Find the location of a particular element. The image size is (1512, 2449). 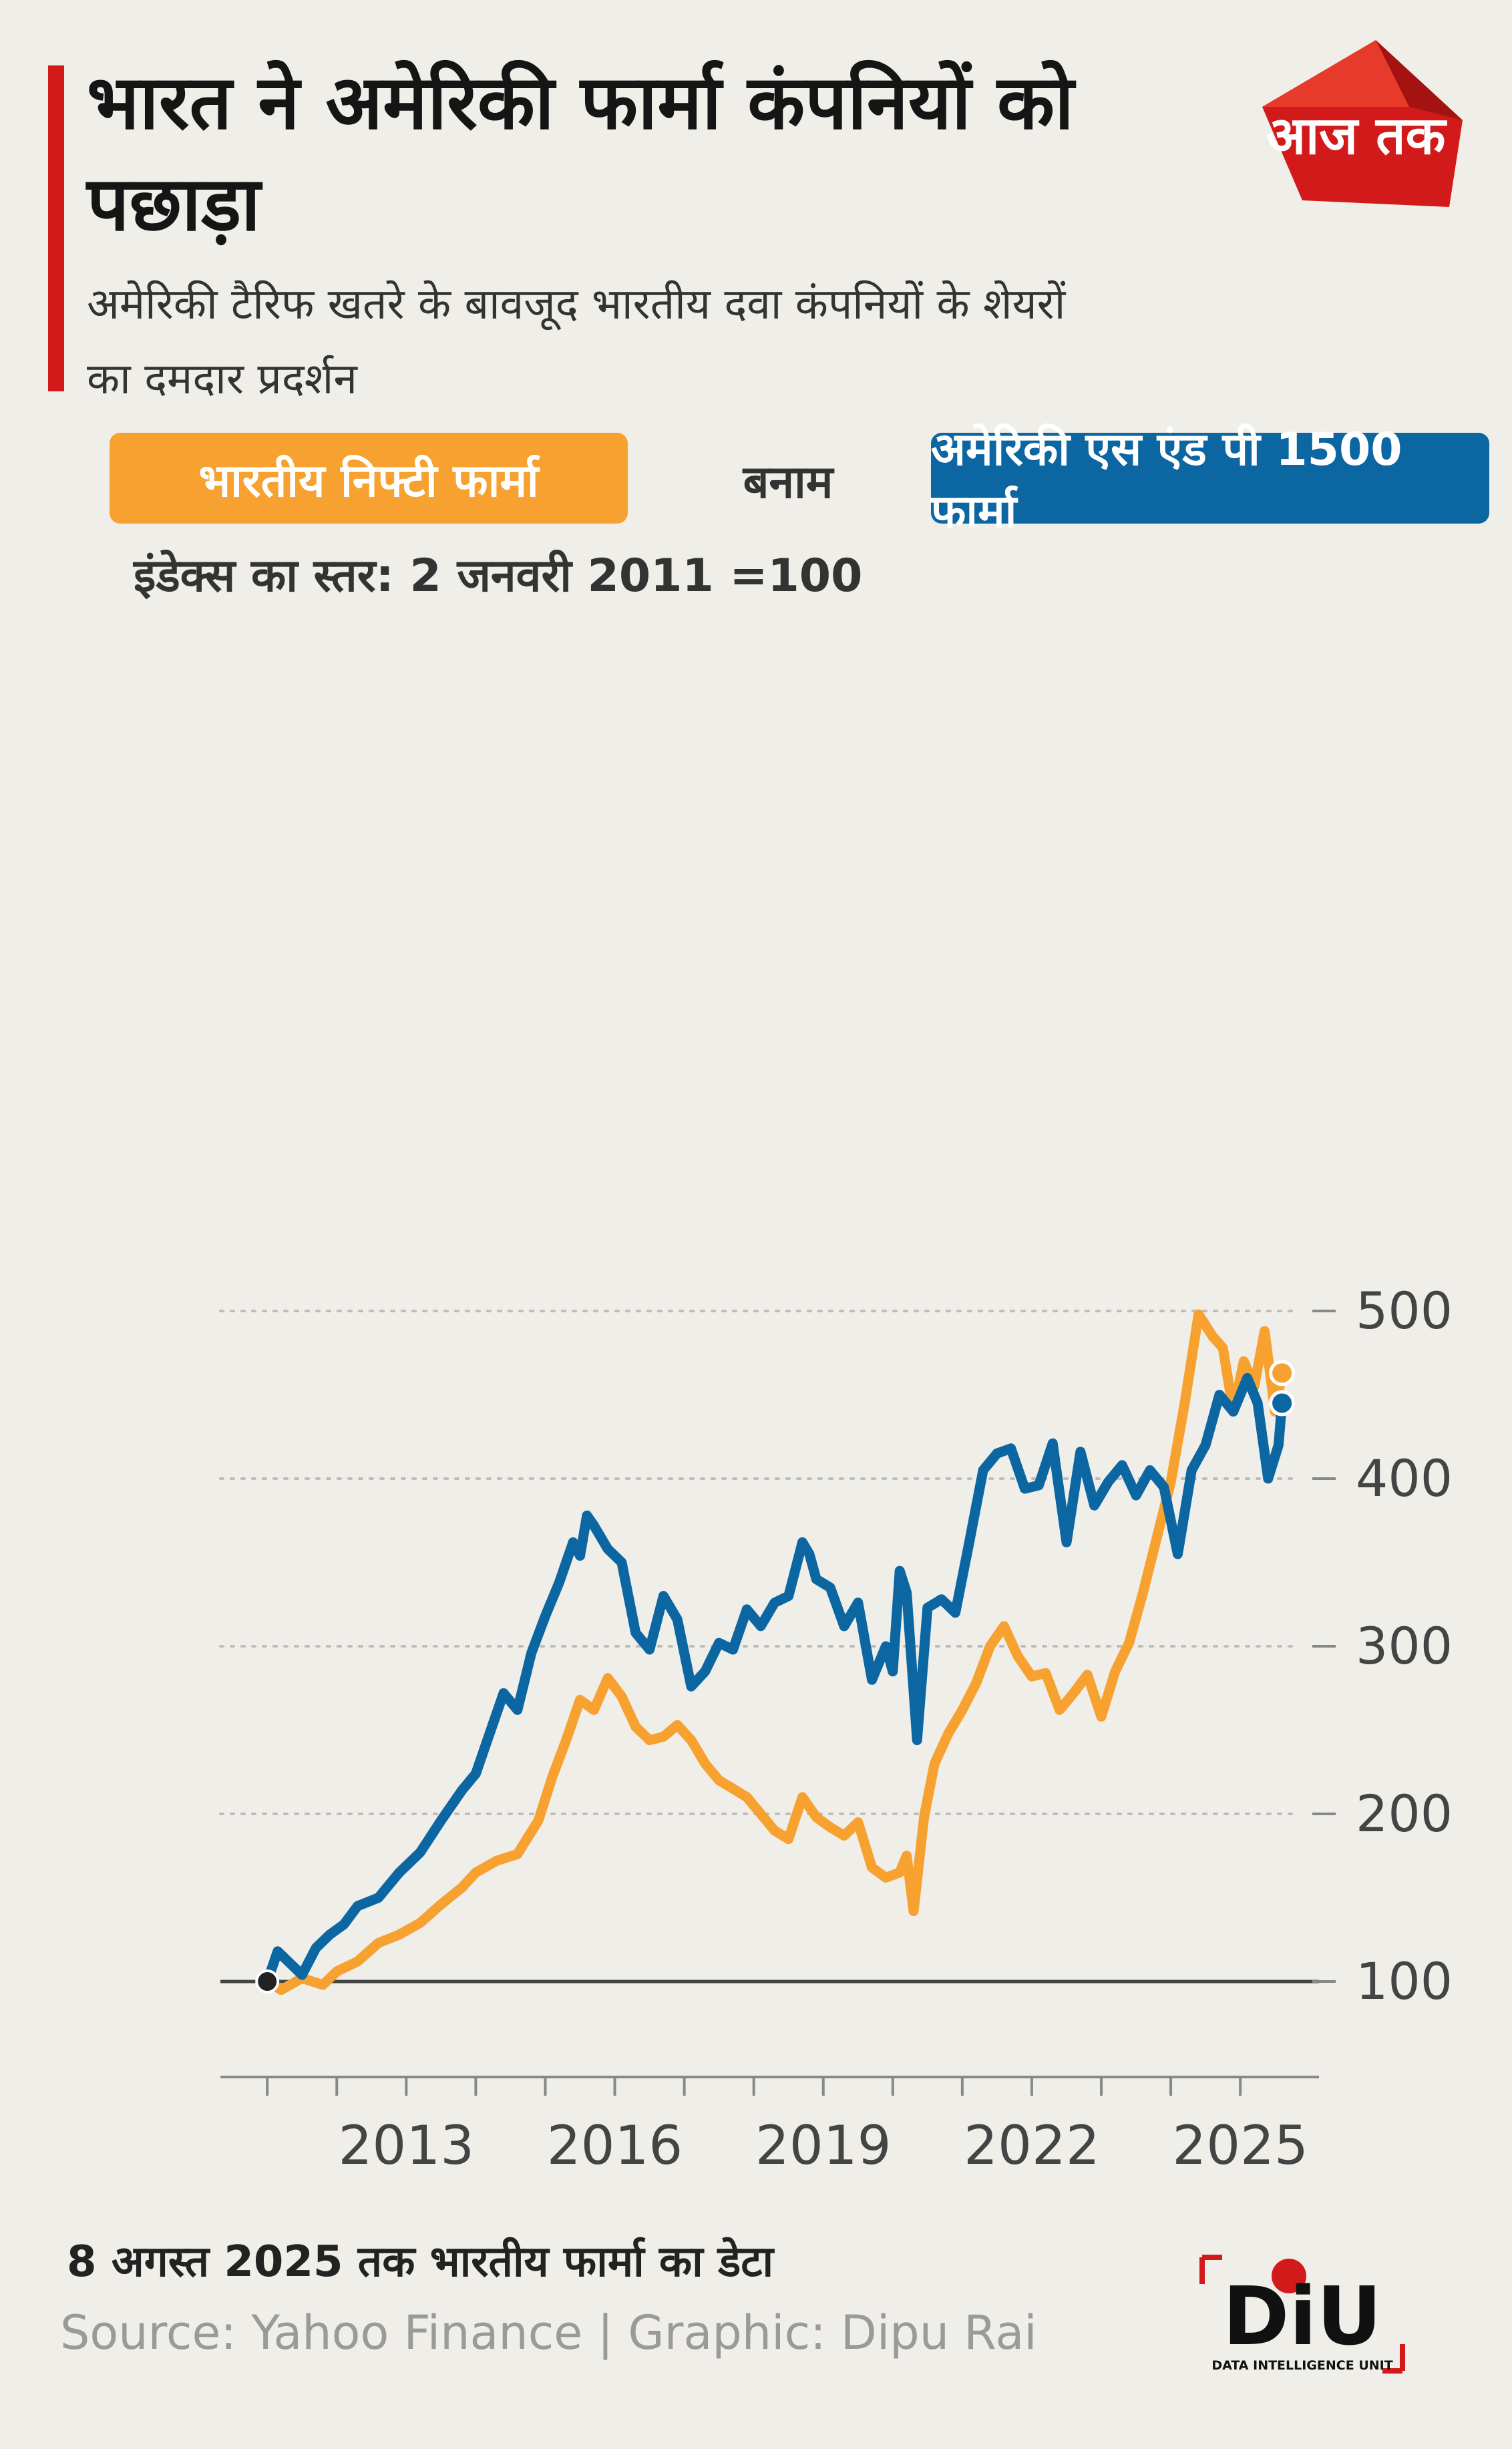

legend-us-label: अमेरिकी एस एंड पी 1500 फार्मा is located at coordinates (1166, 480).